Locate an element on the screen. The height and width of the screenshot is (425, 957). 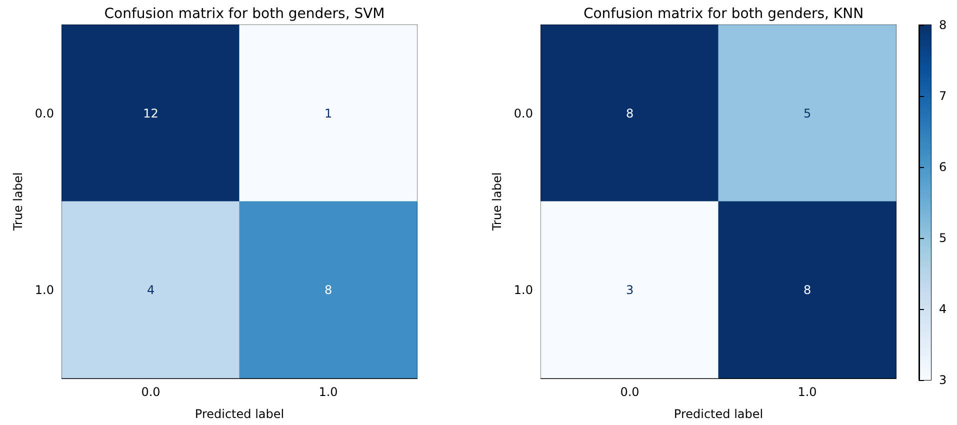
data-label: 1 is located at coordinates (328, 113).